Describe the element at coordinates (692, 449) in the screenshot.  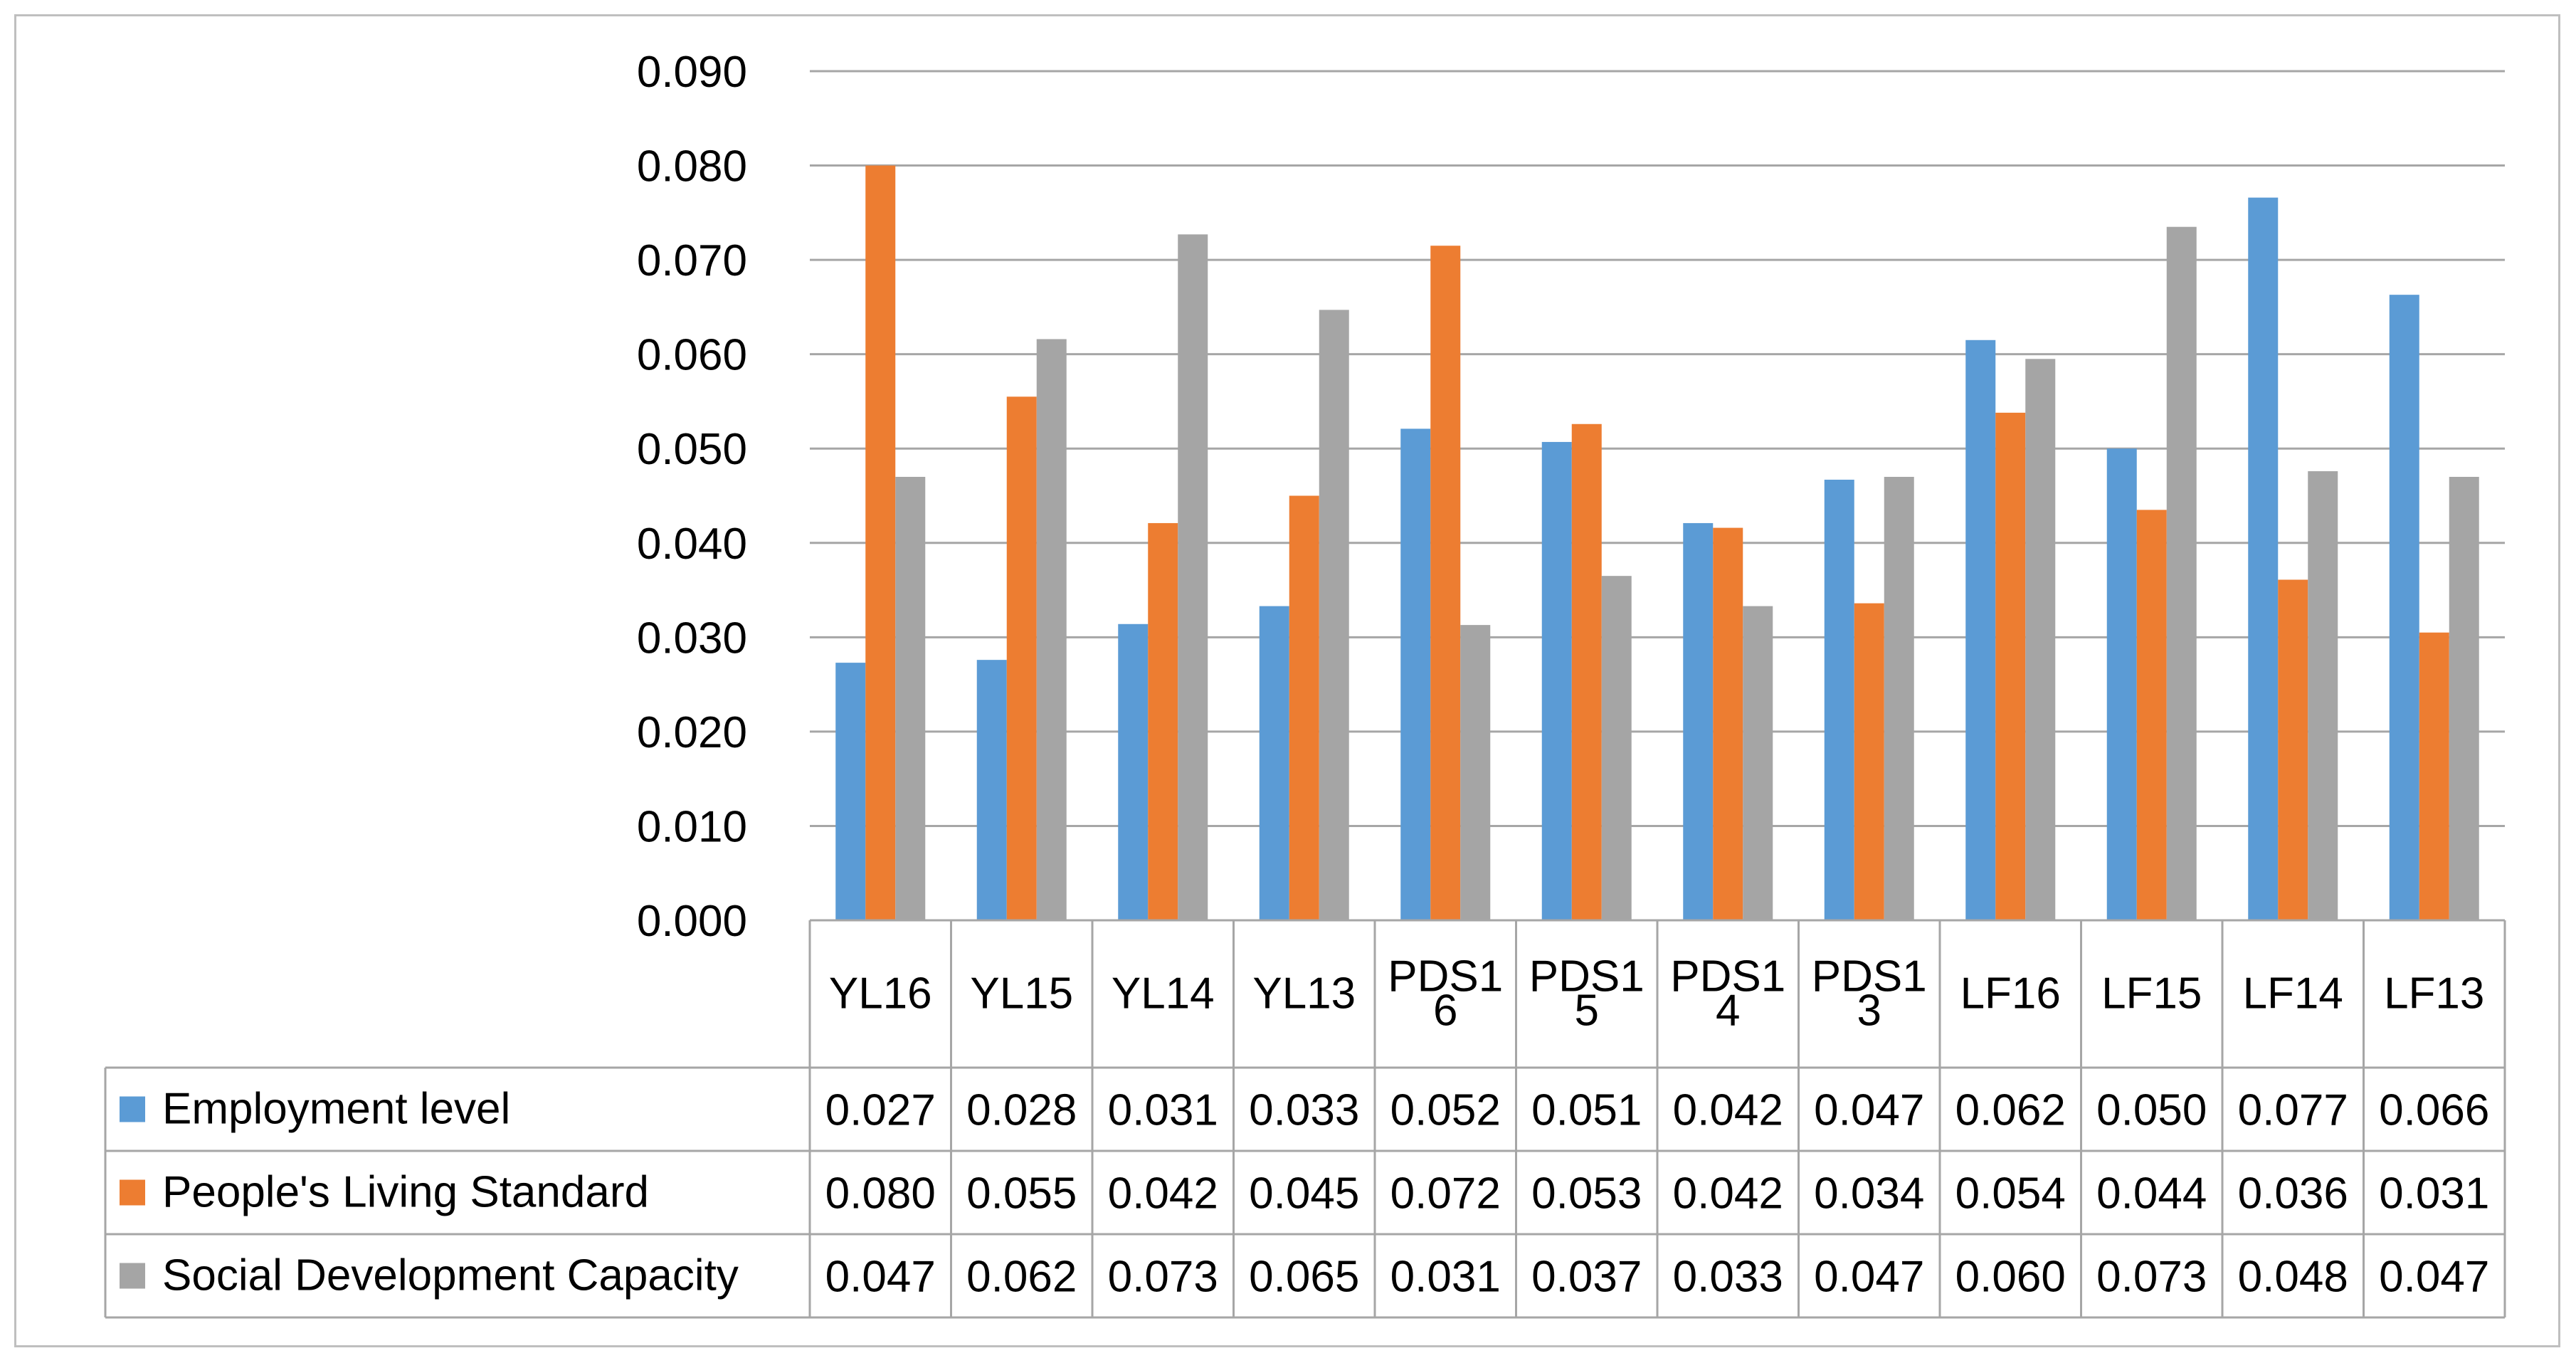
I see `y-tick-label: 0.050` at that location.